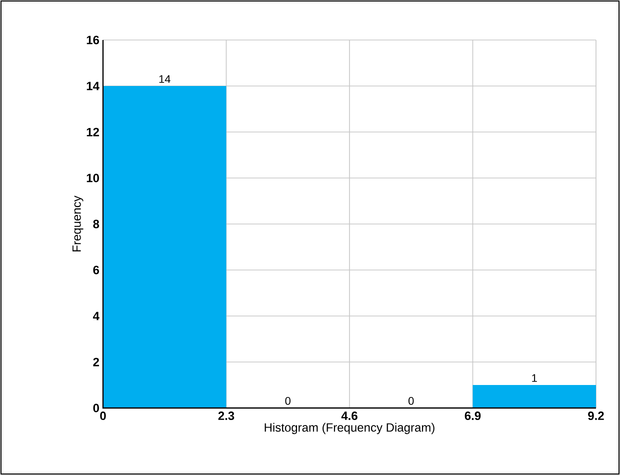  Describe the element at coordinates (226, 416) in the screenshot. I see `x-tick-label: 2.3` at that location.